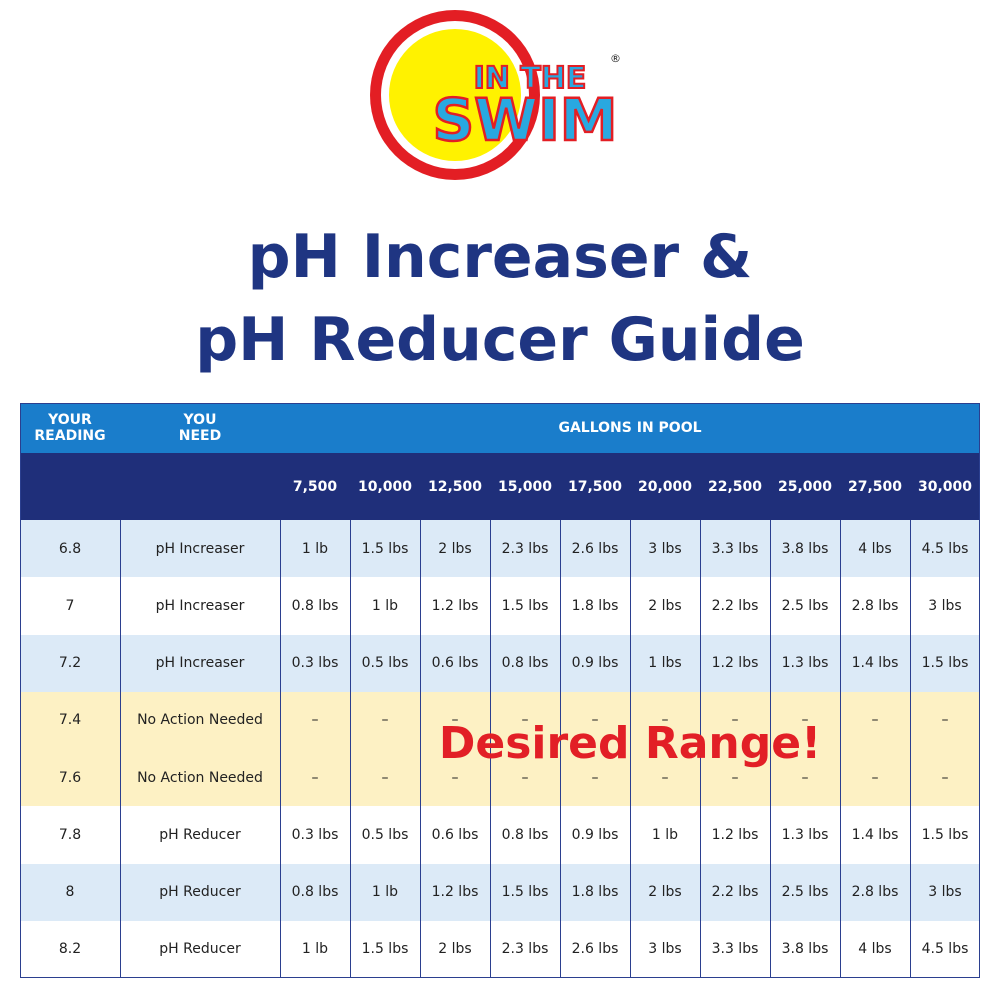 This screenshot has width=1000, height=1000. I want to click on group-header: GALLONS IN POOL, so click(630, 428).